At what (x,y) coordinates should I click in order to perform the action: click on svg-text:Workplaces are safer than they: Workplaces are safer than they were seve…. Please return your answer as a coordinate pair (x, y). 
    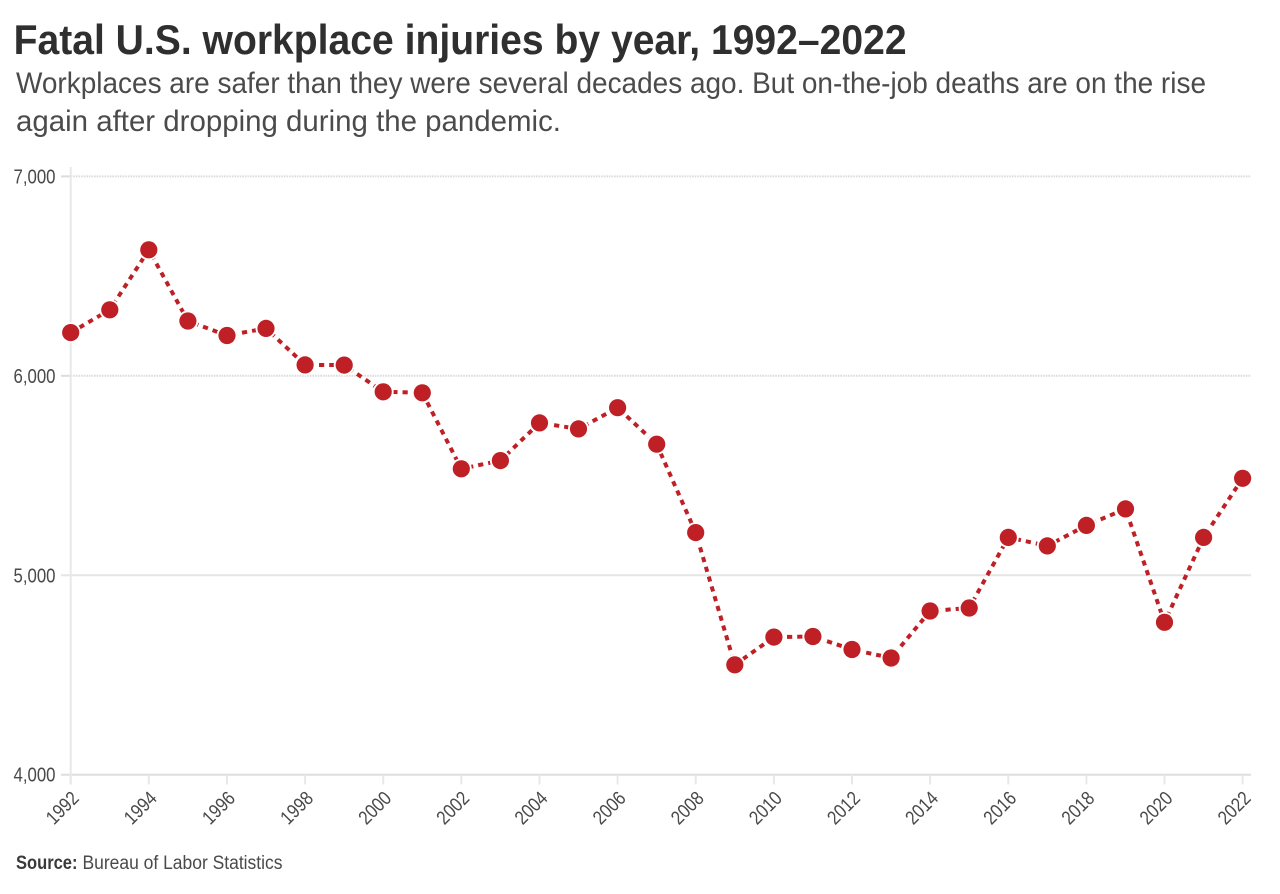
    Looking at the image, I should click on (611, 83).